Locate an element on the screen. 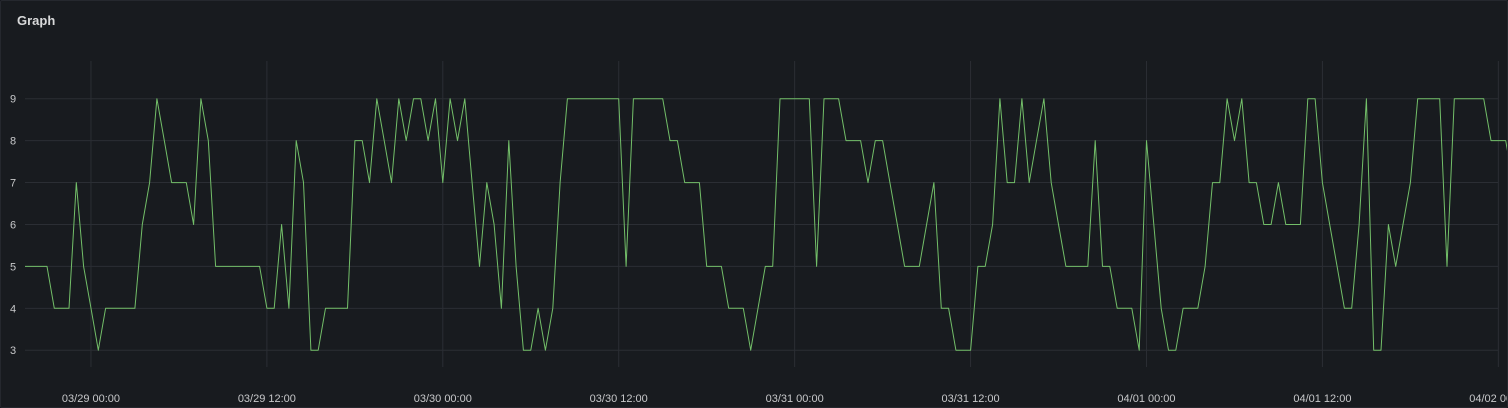 Image resolution: width=1508 pixels, height=408 pixels. y-tick-label: 6 is located at coordinates (13, 225).